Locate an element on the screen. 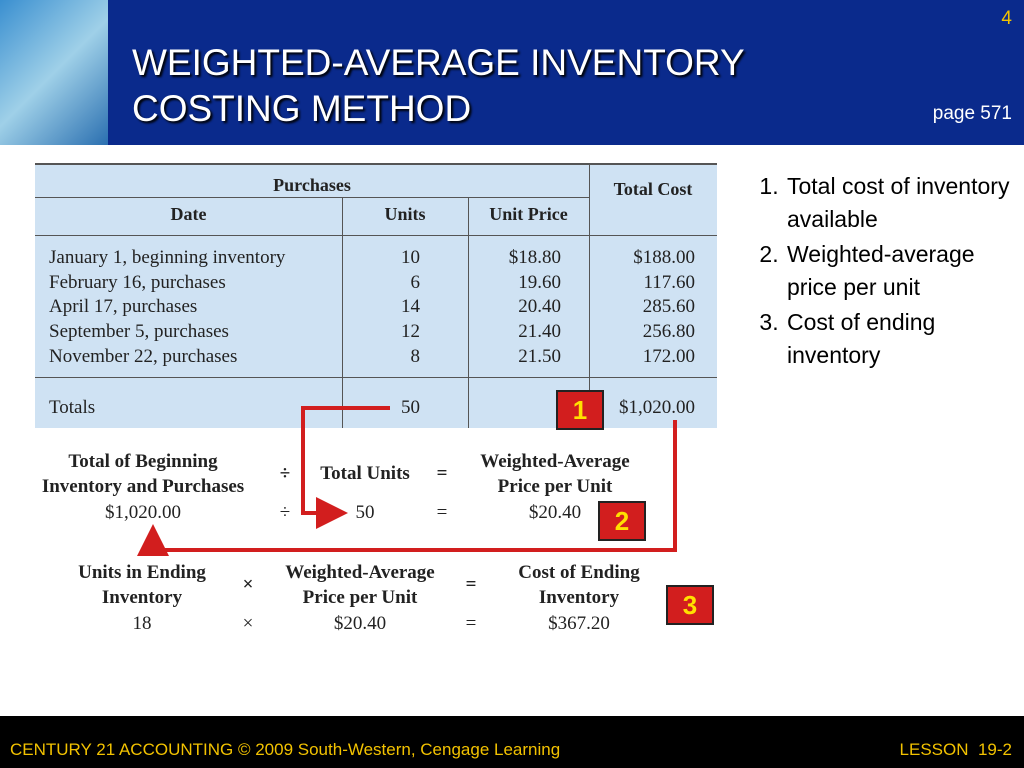 The width and height of the screenshot is (1024, 768). formula-value: × is located at coordinates (248, 623).